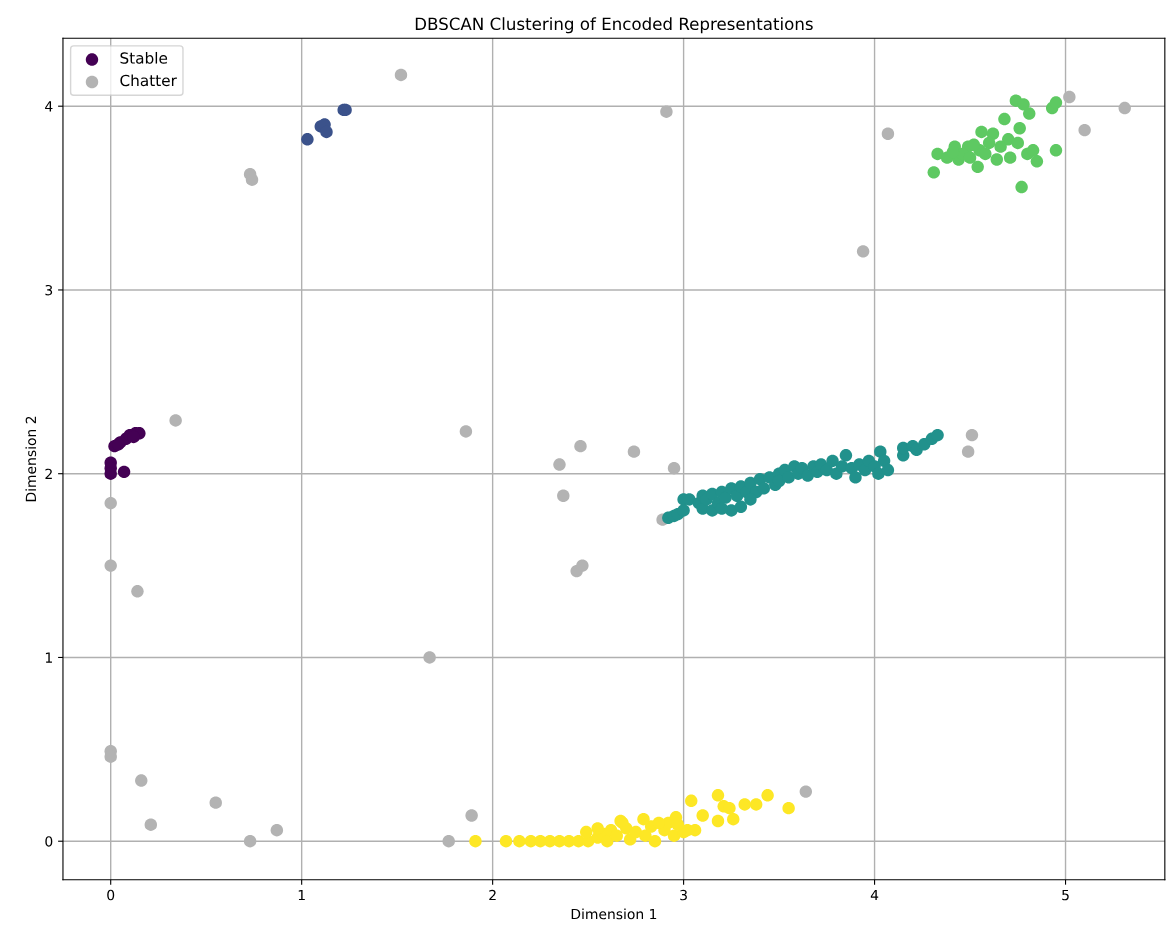  What do you see at coordinates (49, 106) in the screenshot?
I see `y-tick-label: 4` at bounding box center [49, 106].